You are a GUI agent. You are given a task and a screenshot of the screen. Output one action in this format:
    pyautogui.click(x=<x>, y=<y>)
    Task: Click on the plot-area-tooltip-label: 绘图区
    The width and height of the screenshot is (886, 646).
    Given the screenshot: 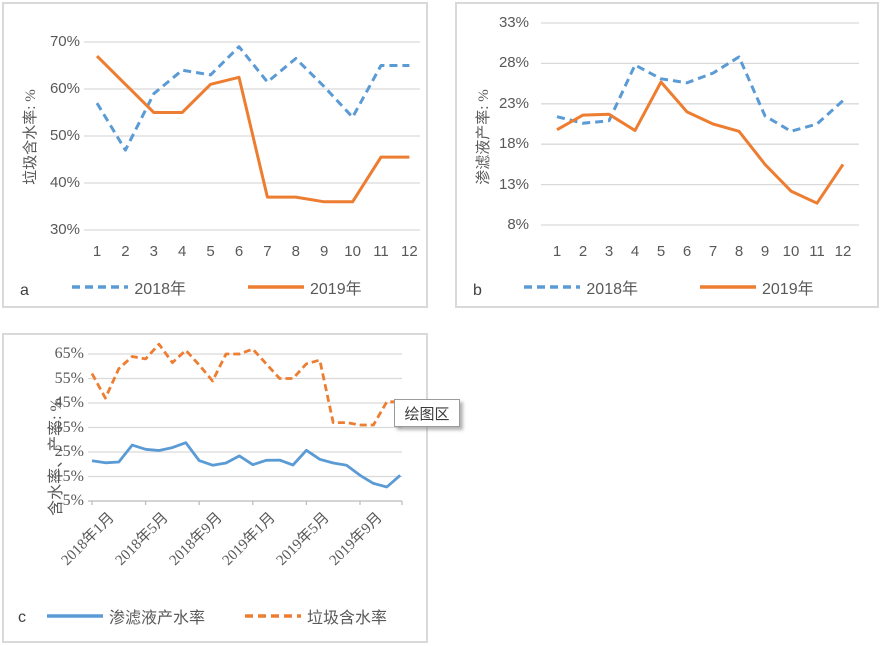 What is the action you would take?
    pyautogui.click(x=427, y=414)
    